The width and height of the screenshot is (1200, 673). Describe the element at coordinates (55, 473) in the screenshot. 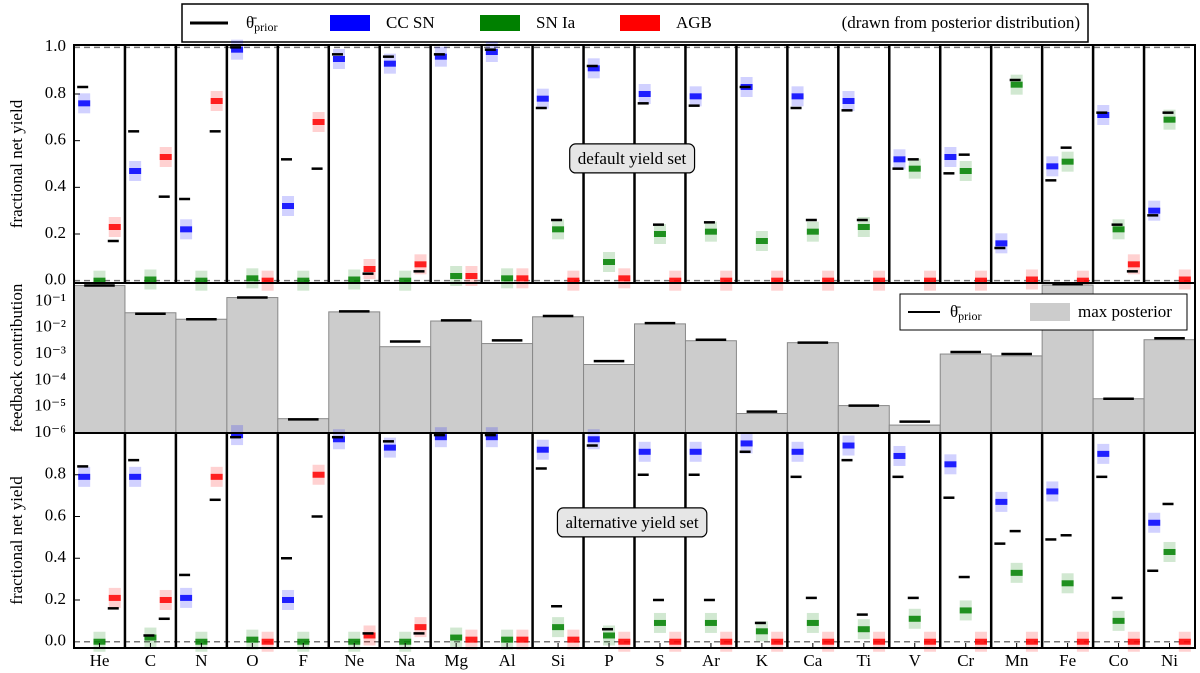

I see `y-tick-label: 0.8` at that location.